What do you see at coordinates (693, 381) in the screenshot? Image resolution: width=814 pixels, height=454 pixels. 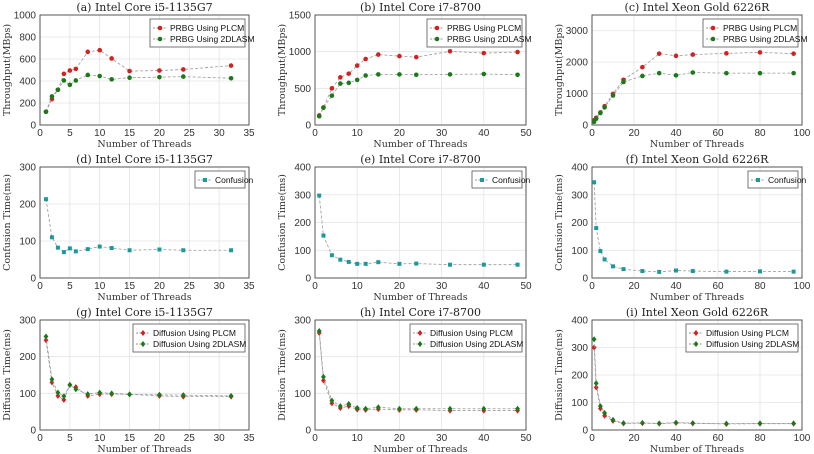 I see `series-diffusion-using-2dlasm` at bounding box center [693, 381].